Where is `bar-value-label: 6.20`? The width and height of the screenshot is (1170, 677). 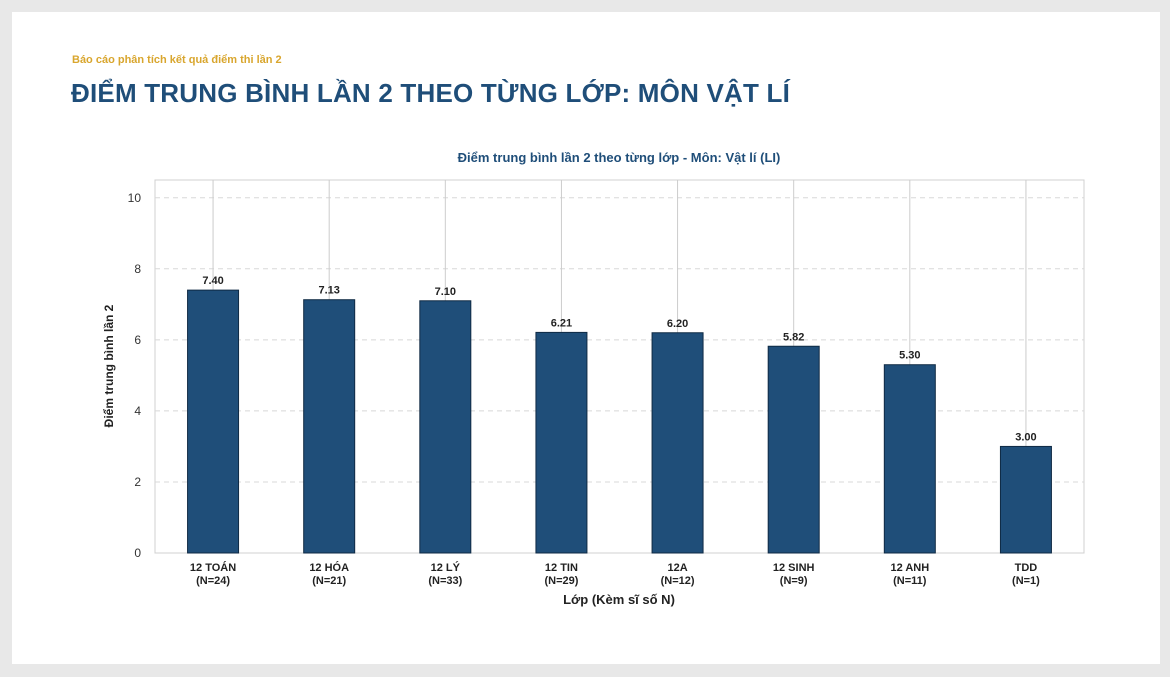 bar-value-label: 6.20 is located at coordinates (677, 324).